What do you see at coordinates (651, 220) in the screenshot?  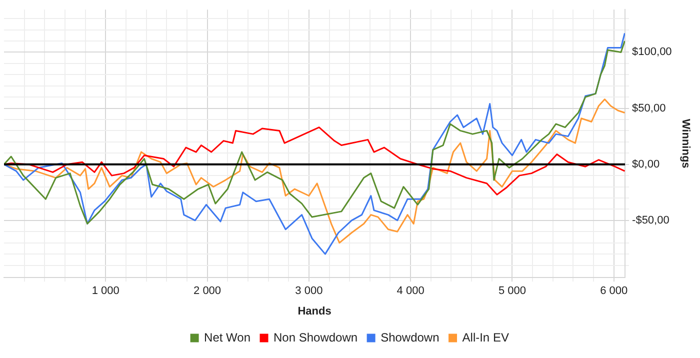 I see `y-tick-label: -$50,00` at bounding box center [651, 220].